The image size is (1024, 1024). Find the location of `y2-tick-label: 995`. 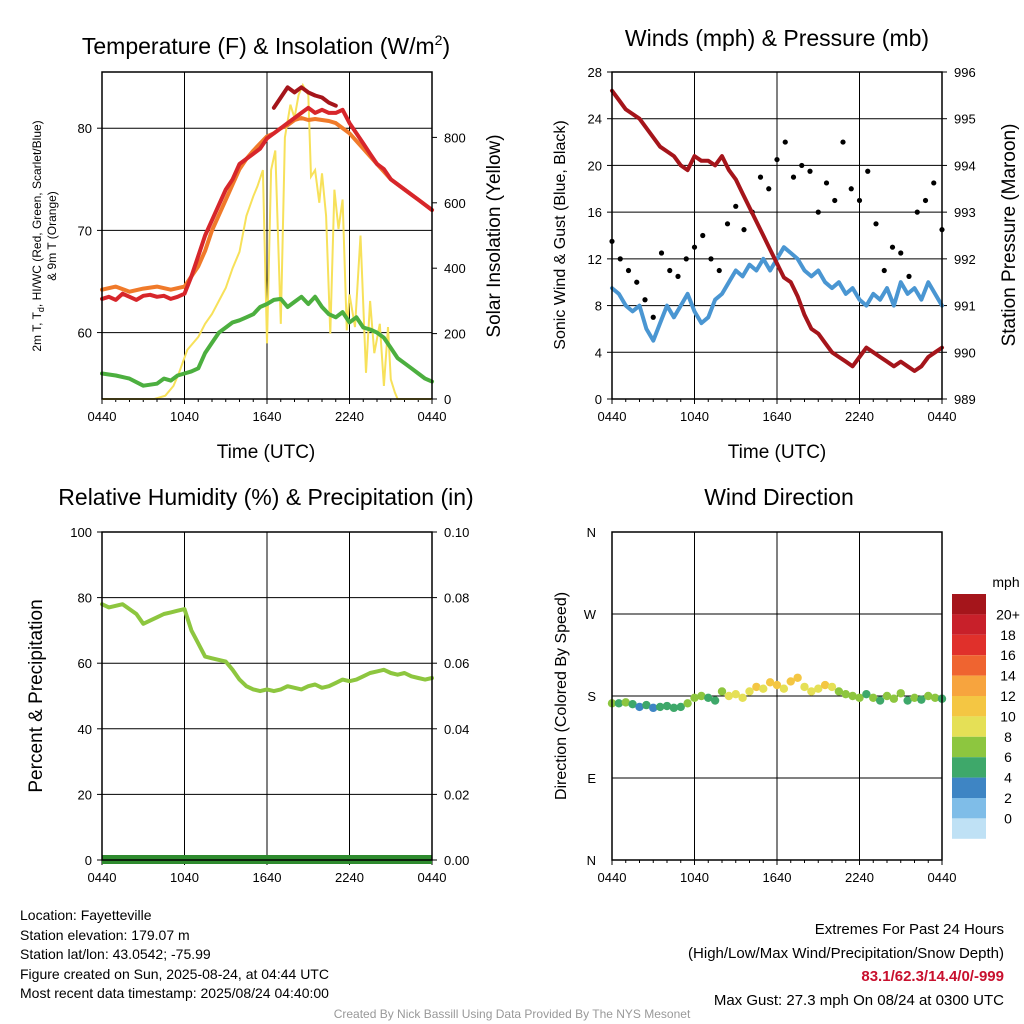

y2-tick-label: 995 is located at coordinates (965, 119).